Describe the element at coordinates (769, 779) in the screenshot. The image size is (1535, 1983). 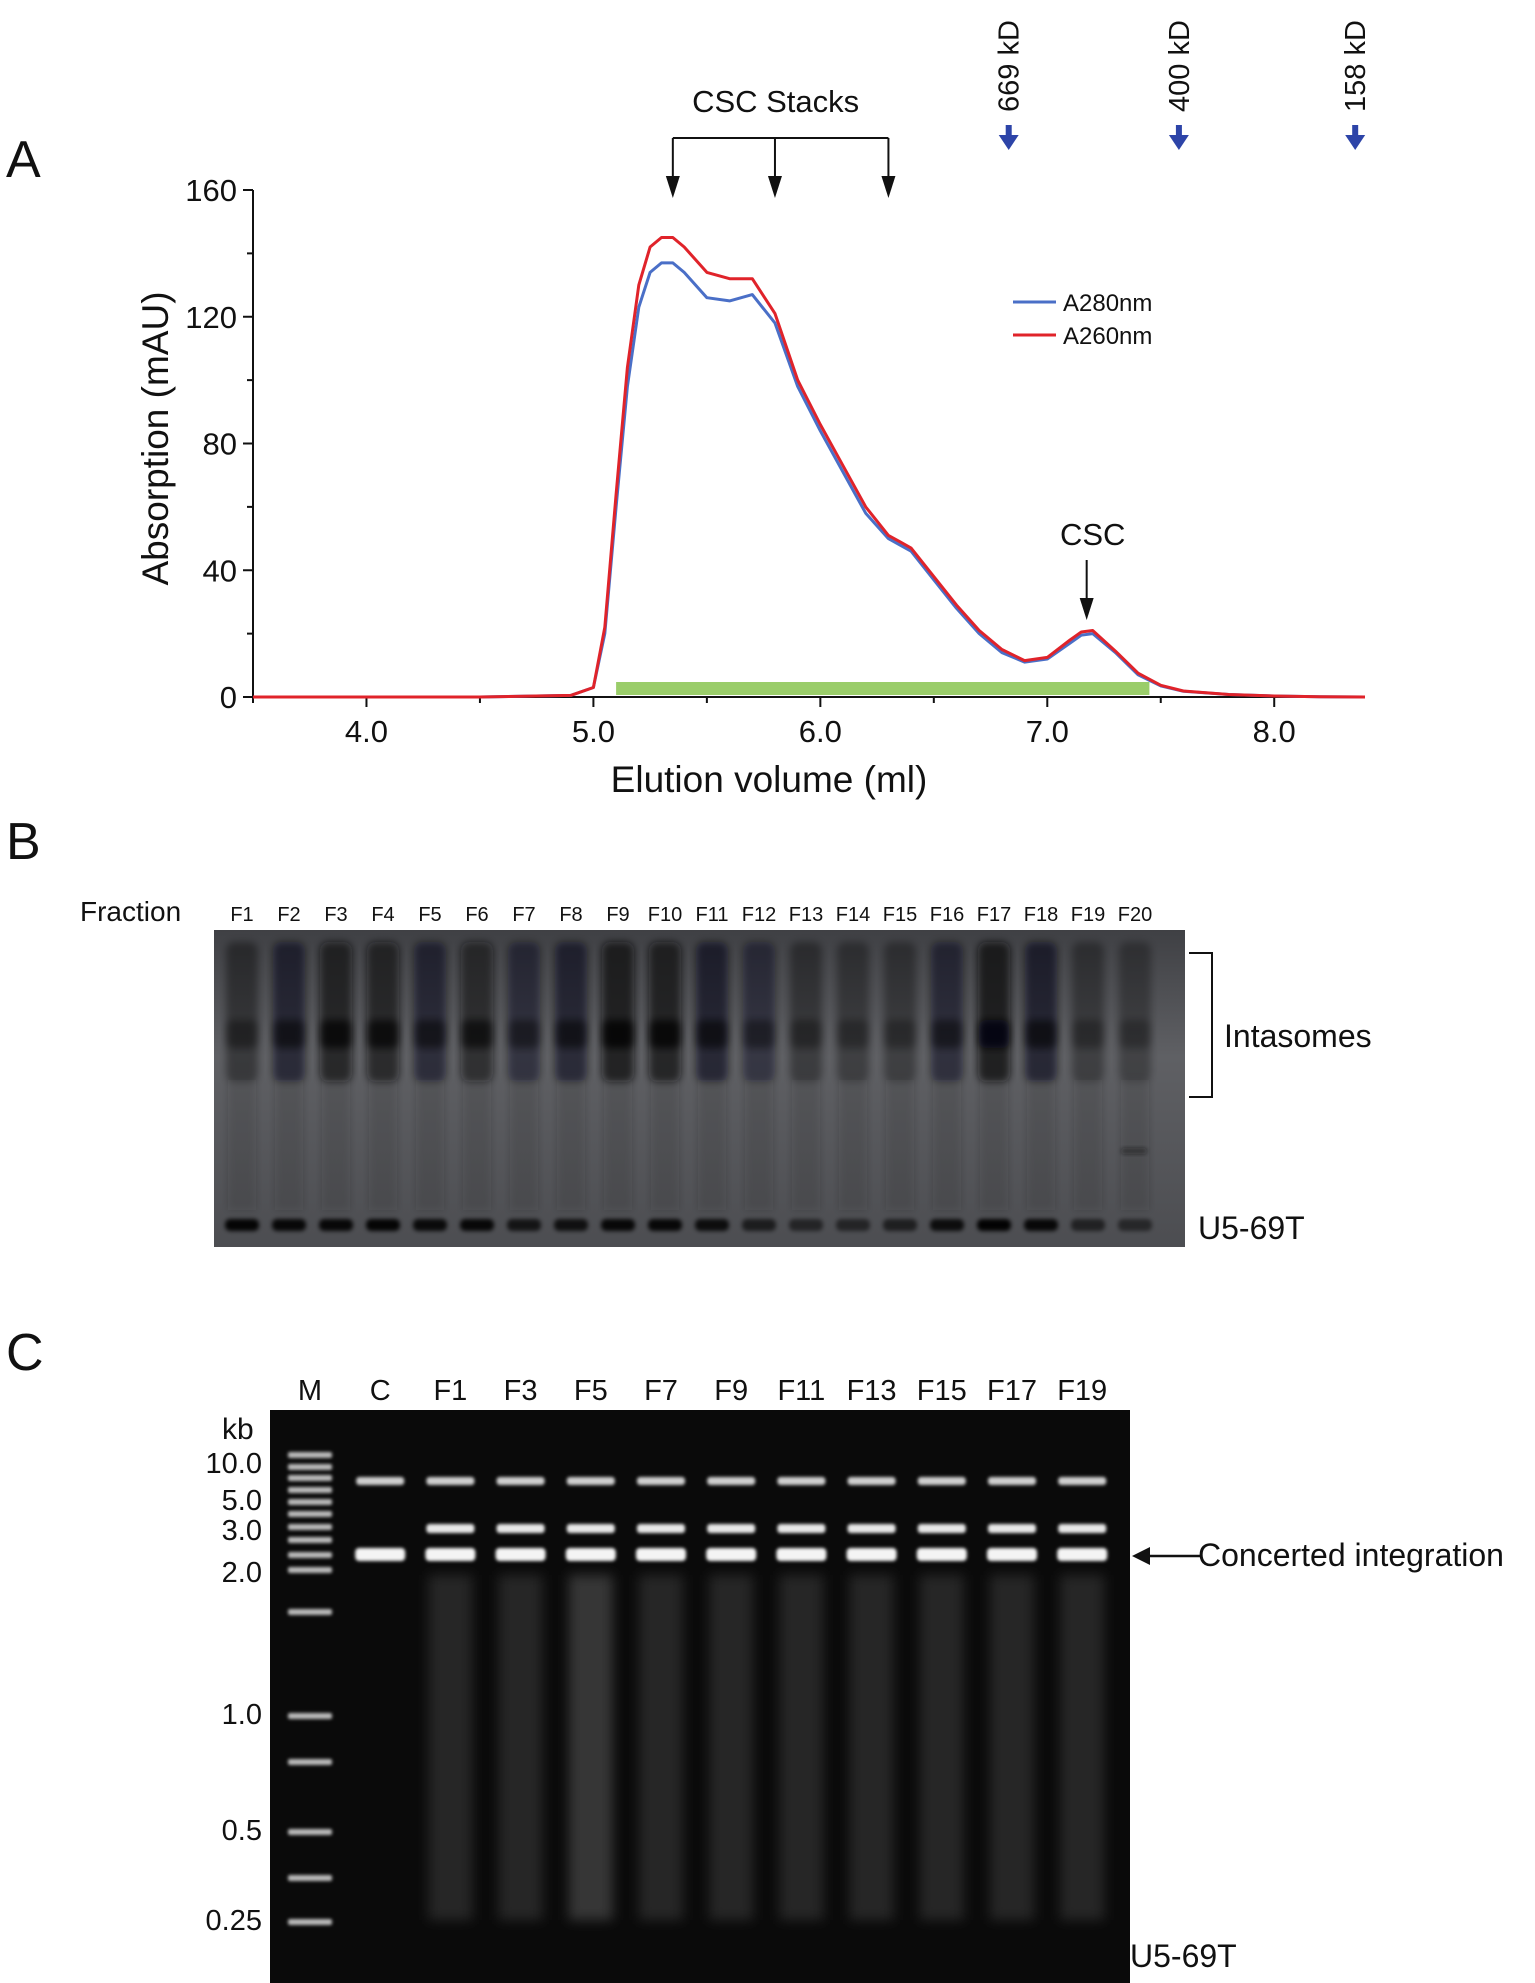
I see `x-axis-title: Elution volume (ml)` at that location.